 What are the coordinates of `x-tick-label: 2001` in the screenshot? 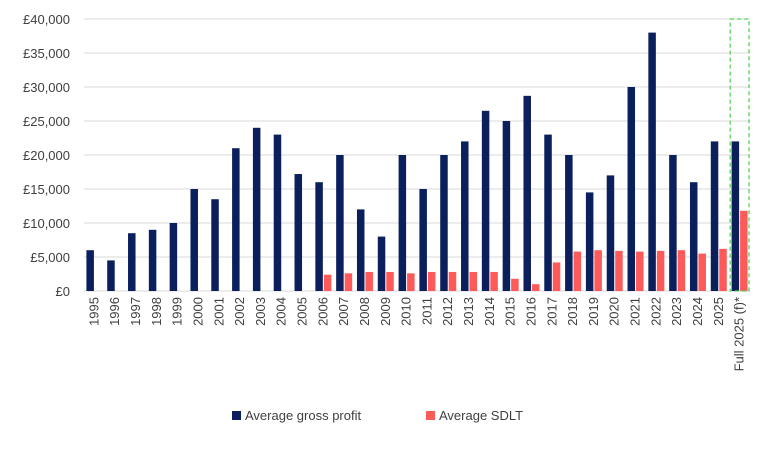 It's located at (218, 311).